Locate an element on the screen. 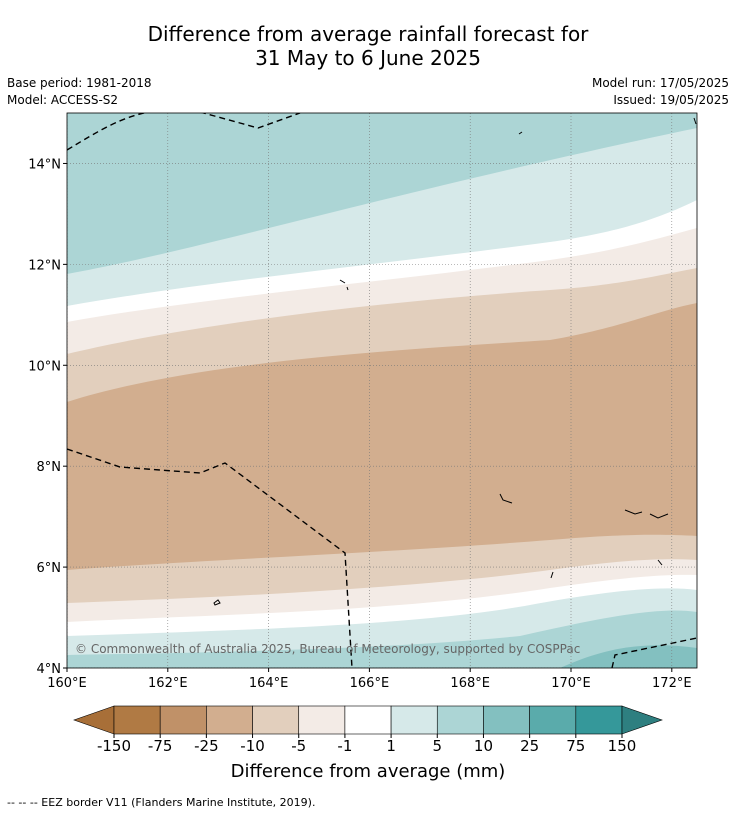 Image resolution: width=736 pixels, height=816 pixels. x-tick-label: 166°E is located at coordinates (370, 683).